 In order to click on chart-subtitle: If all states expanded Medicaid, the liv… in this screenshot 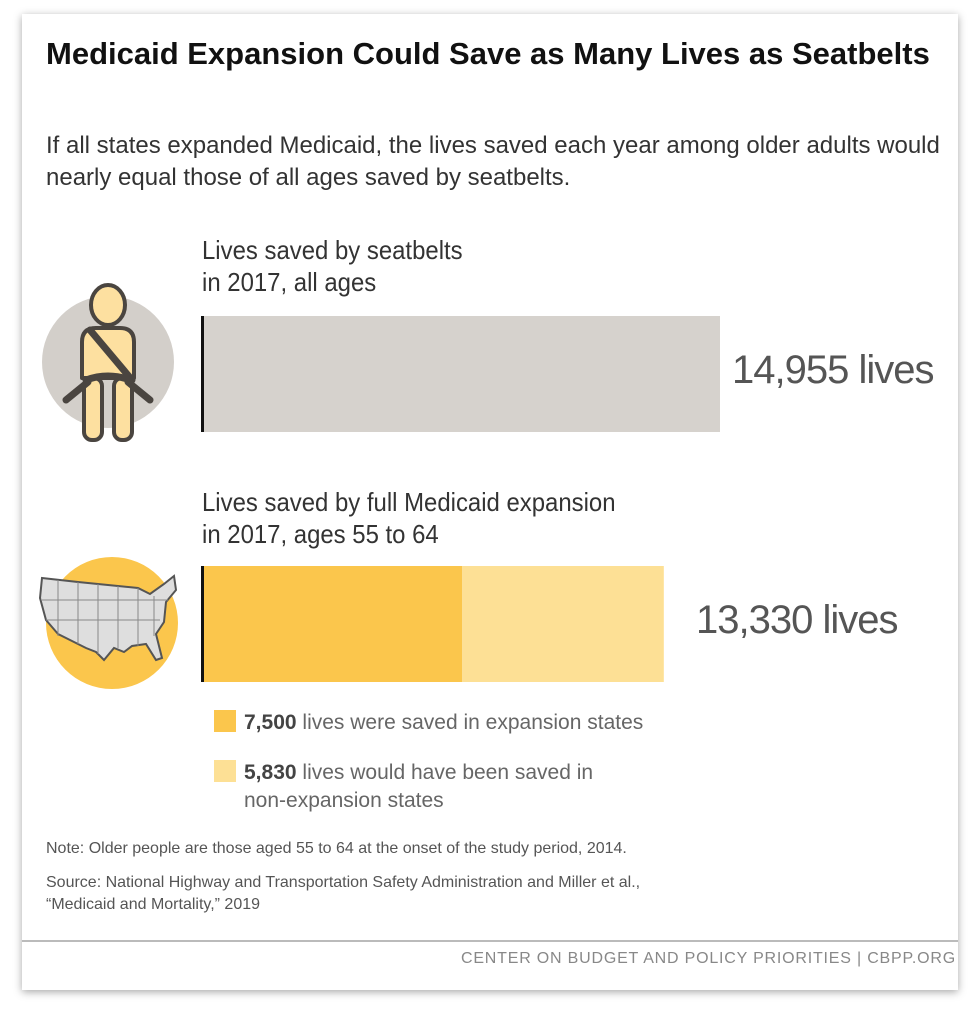, I will do `click(493, 161)`.